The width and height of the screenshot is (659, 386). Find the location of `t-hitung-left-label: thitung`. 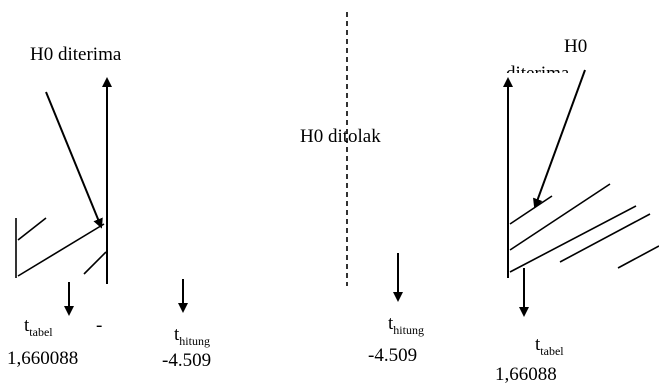

t-hitung-left-label: thitung is located at coordinates (192, 336).